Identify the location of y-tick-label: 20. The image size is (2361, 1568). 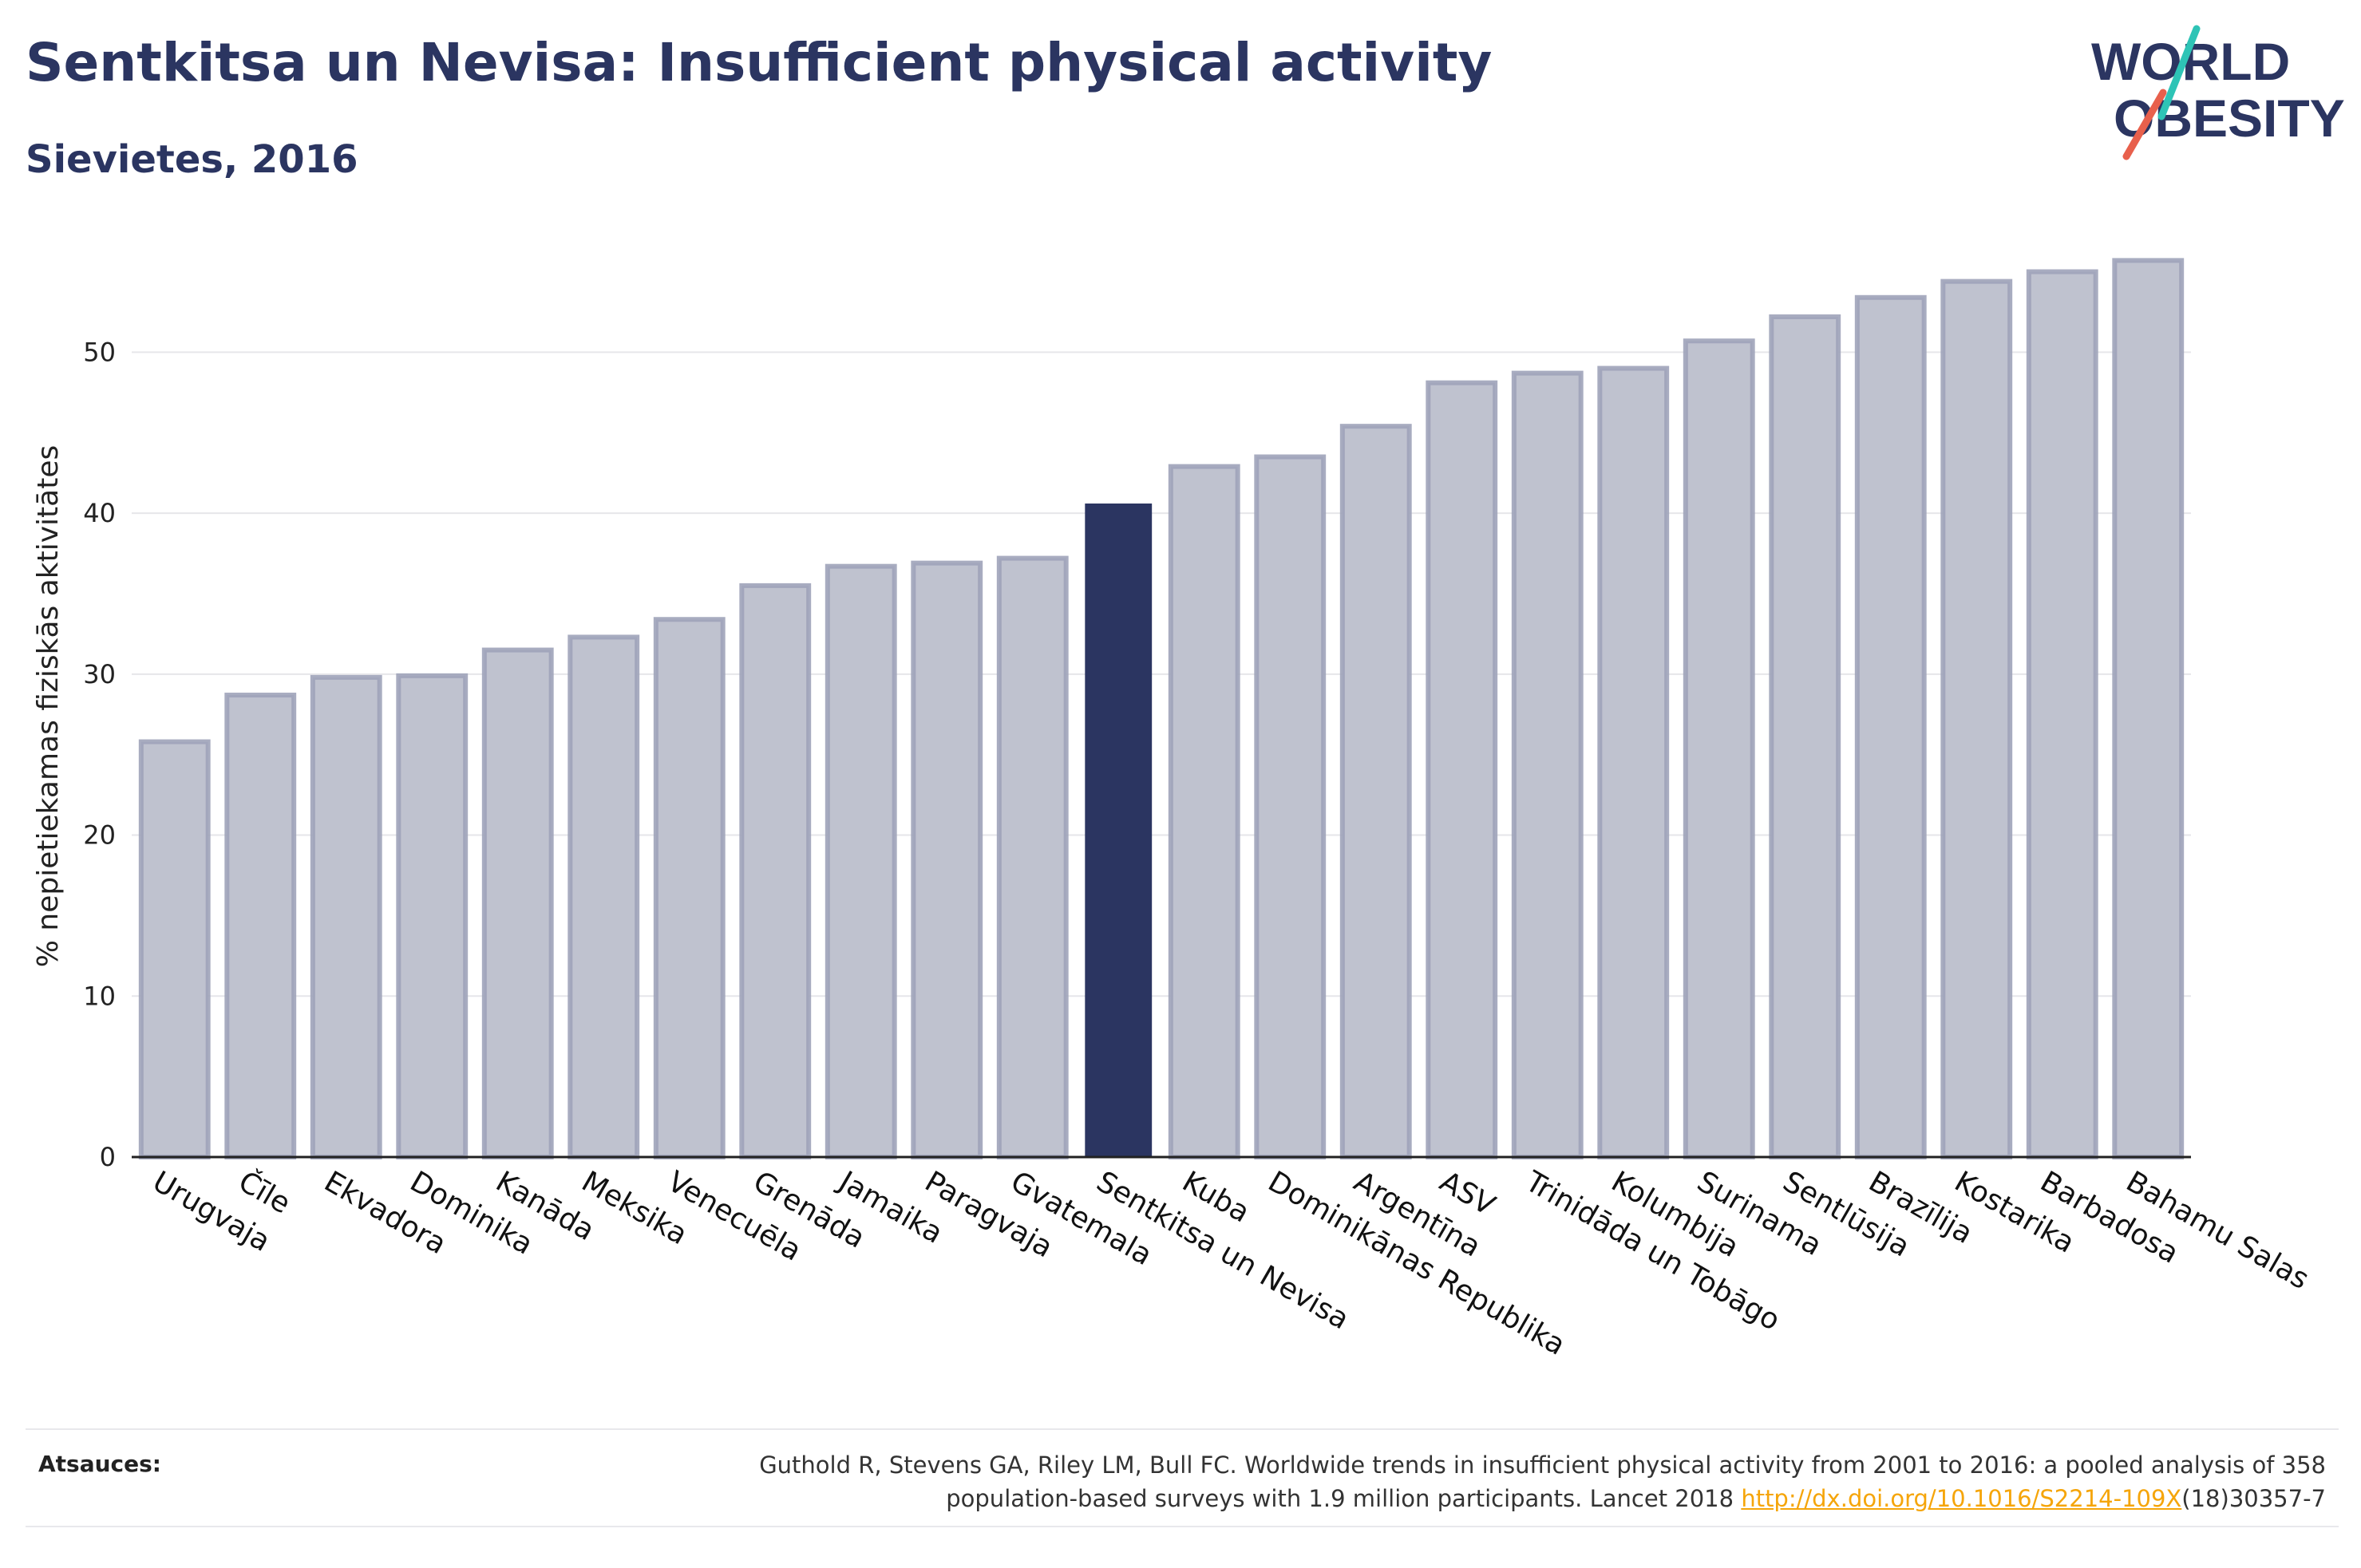
(99, 835).